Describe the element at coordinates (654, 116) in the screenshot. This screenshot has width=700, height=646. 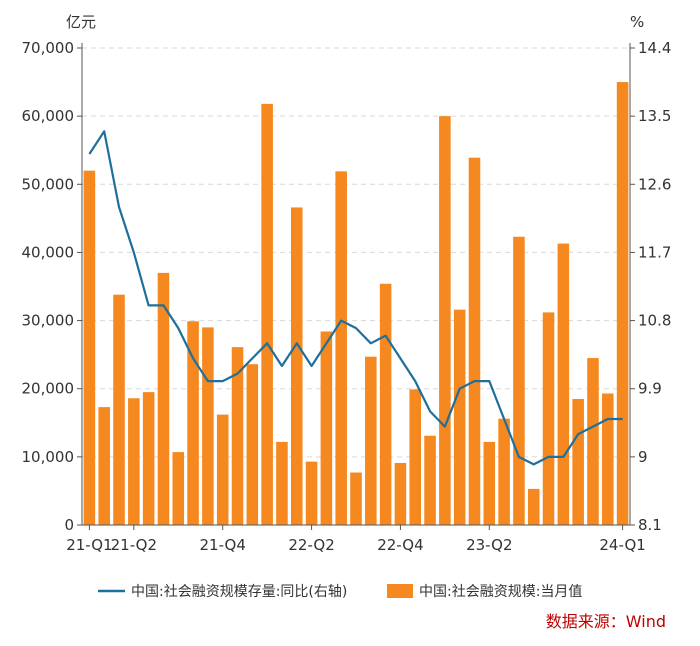
I see `right-tick-label: 13.5` at that location.